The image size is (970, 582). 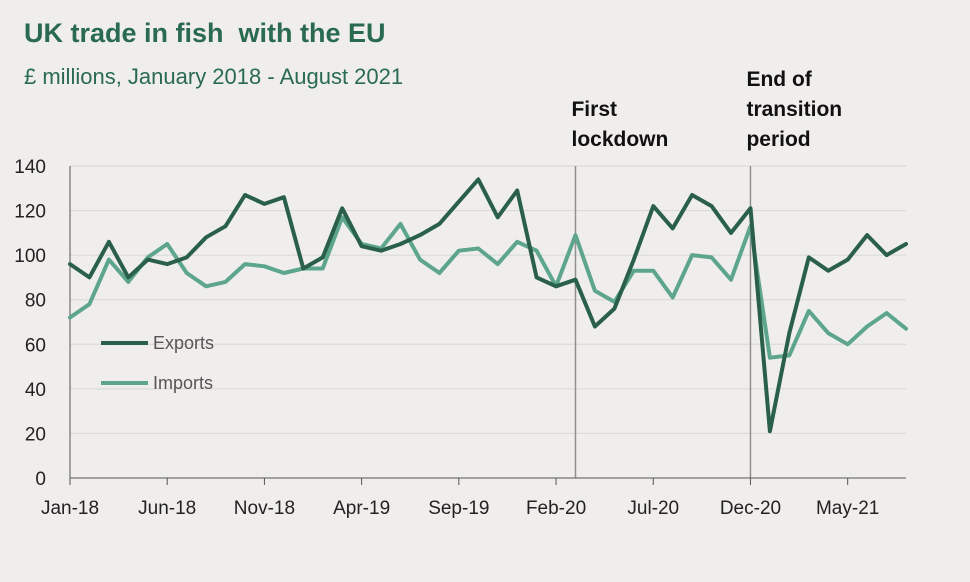 I want to click on x-tick-label: Feb-20, so click(x=556, y=508).